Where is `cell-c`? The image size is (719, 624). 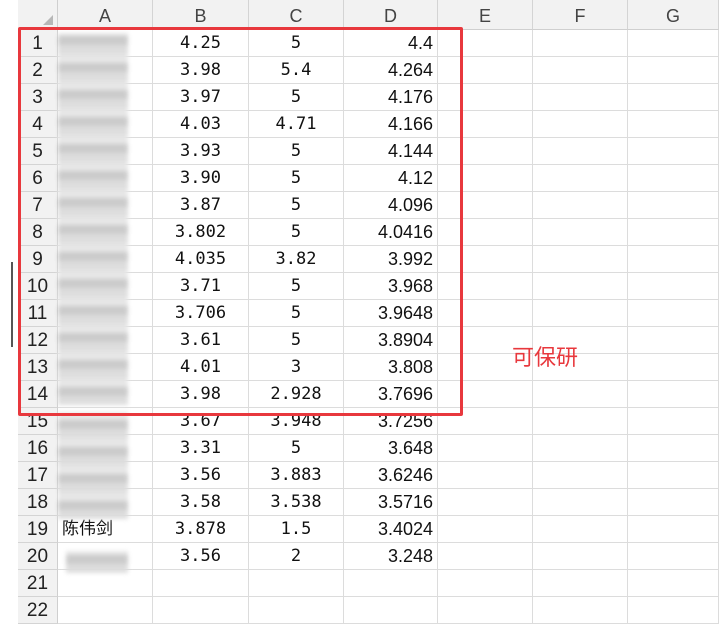
cell-c is located at coordinates (296, 583).